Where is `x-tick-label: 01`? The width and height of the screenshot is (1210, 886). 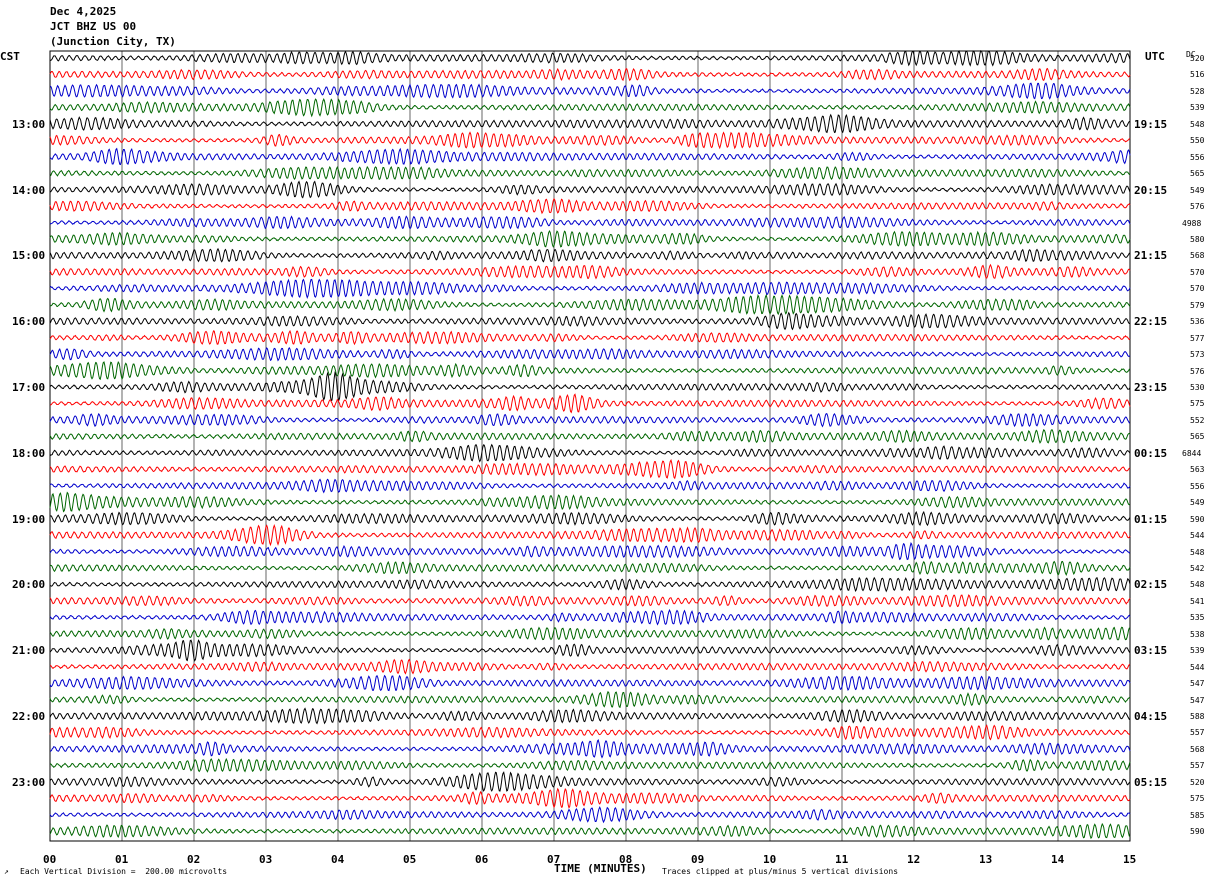
x-tick-label: 01 is located at coordinates (122, 859).